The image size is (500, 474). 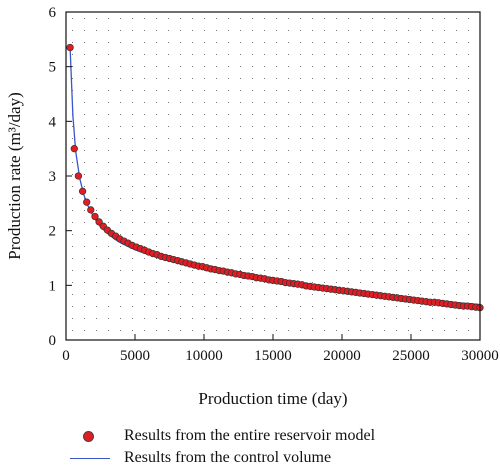 What do you see at coordinates (53, 68) in the screenshot?
I see `y-tick-label: 5` at bounding box center [53, 68].